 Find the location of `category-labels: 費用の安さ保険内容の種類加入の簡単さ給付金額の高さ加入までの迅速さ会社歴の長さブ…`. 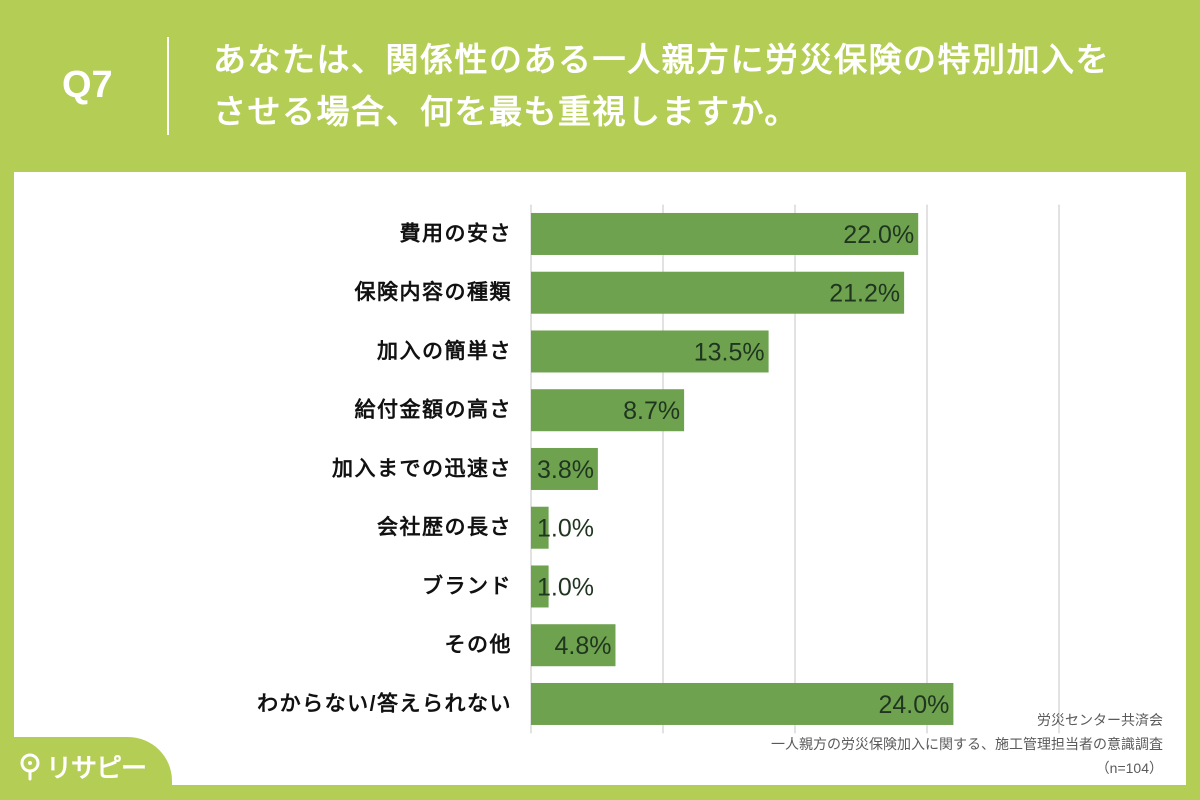

category-labels: 費用の安さ保険内容の種類加入の簡単さ給付金額の高さ加入までの迅速さ会社歴の長さブ… is located at coordinates (385, 468).